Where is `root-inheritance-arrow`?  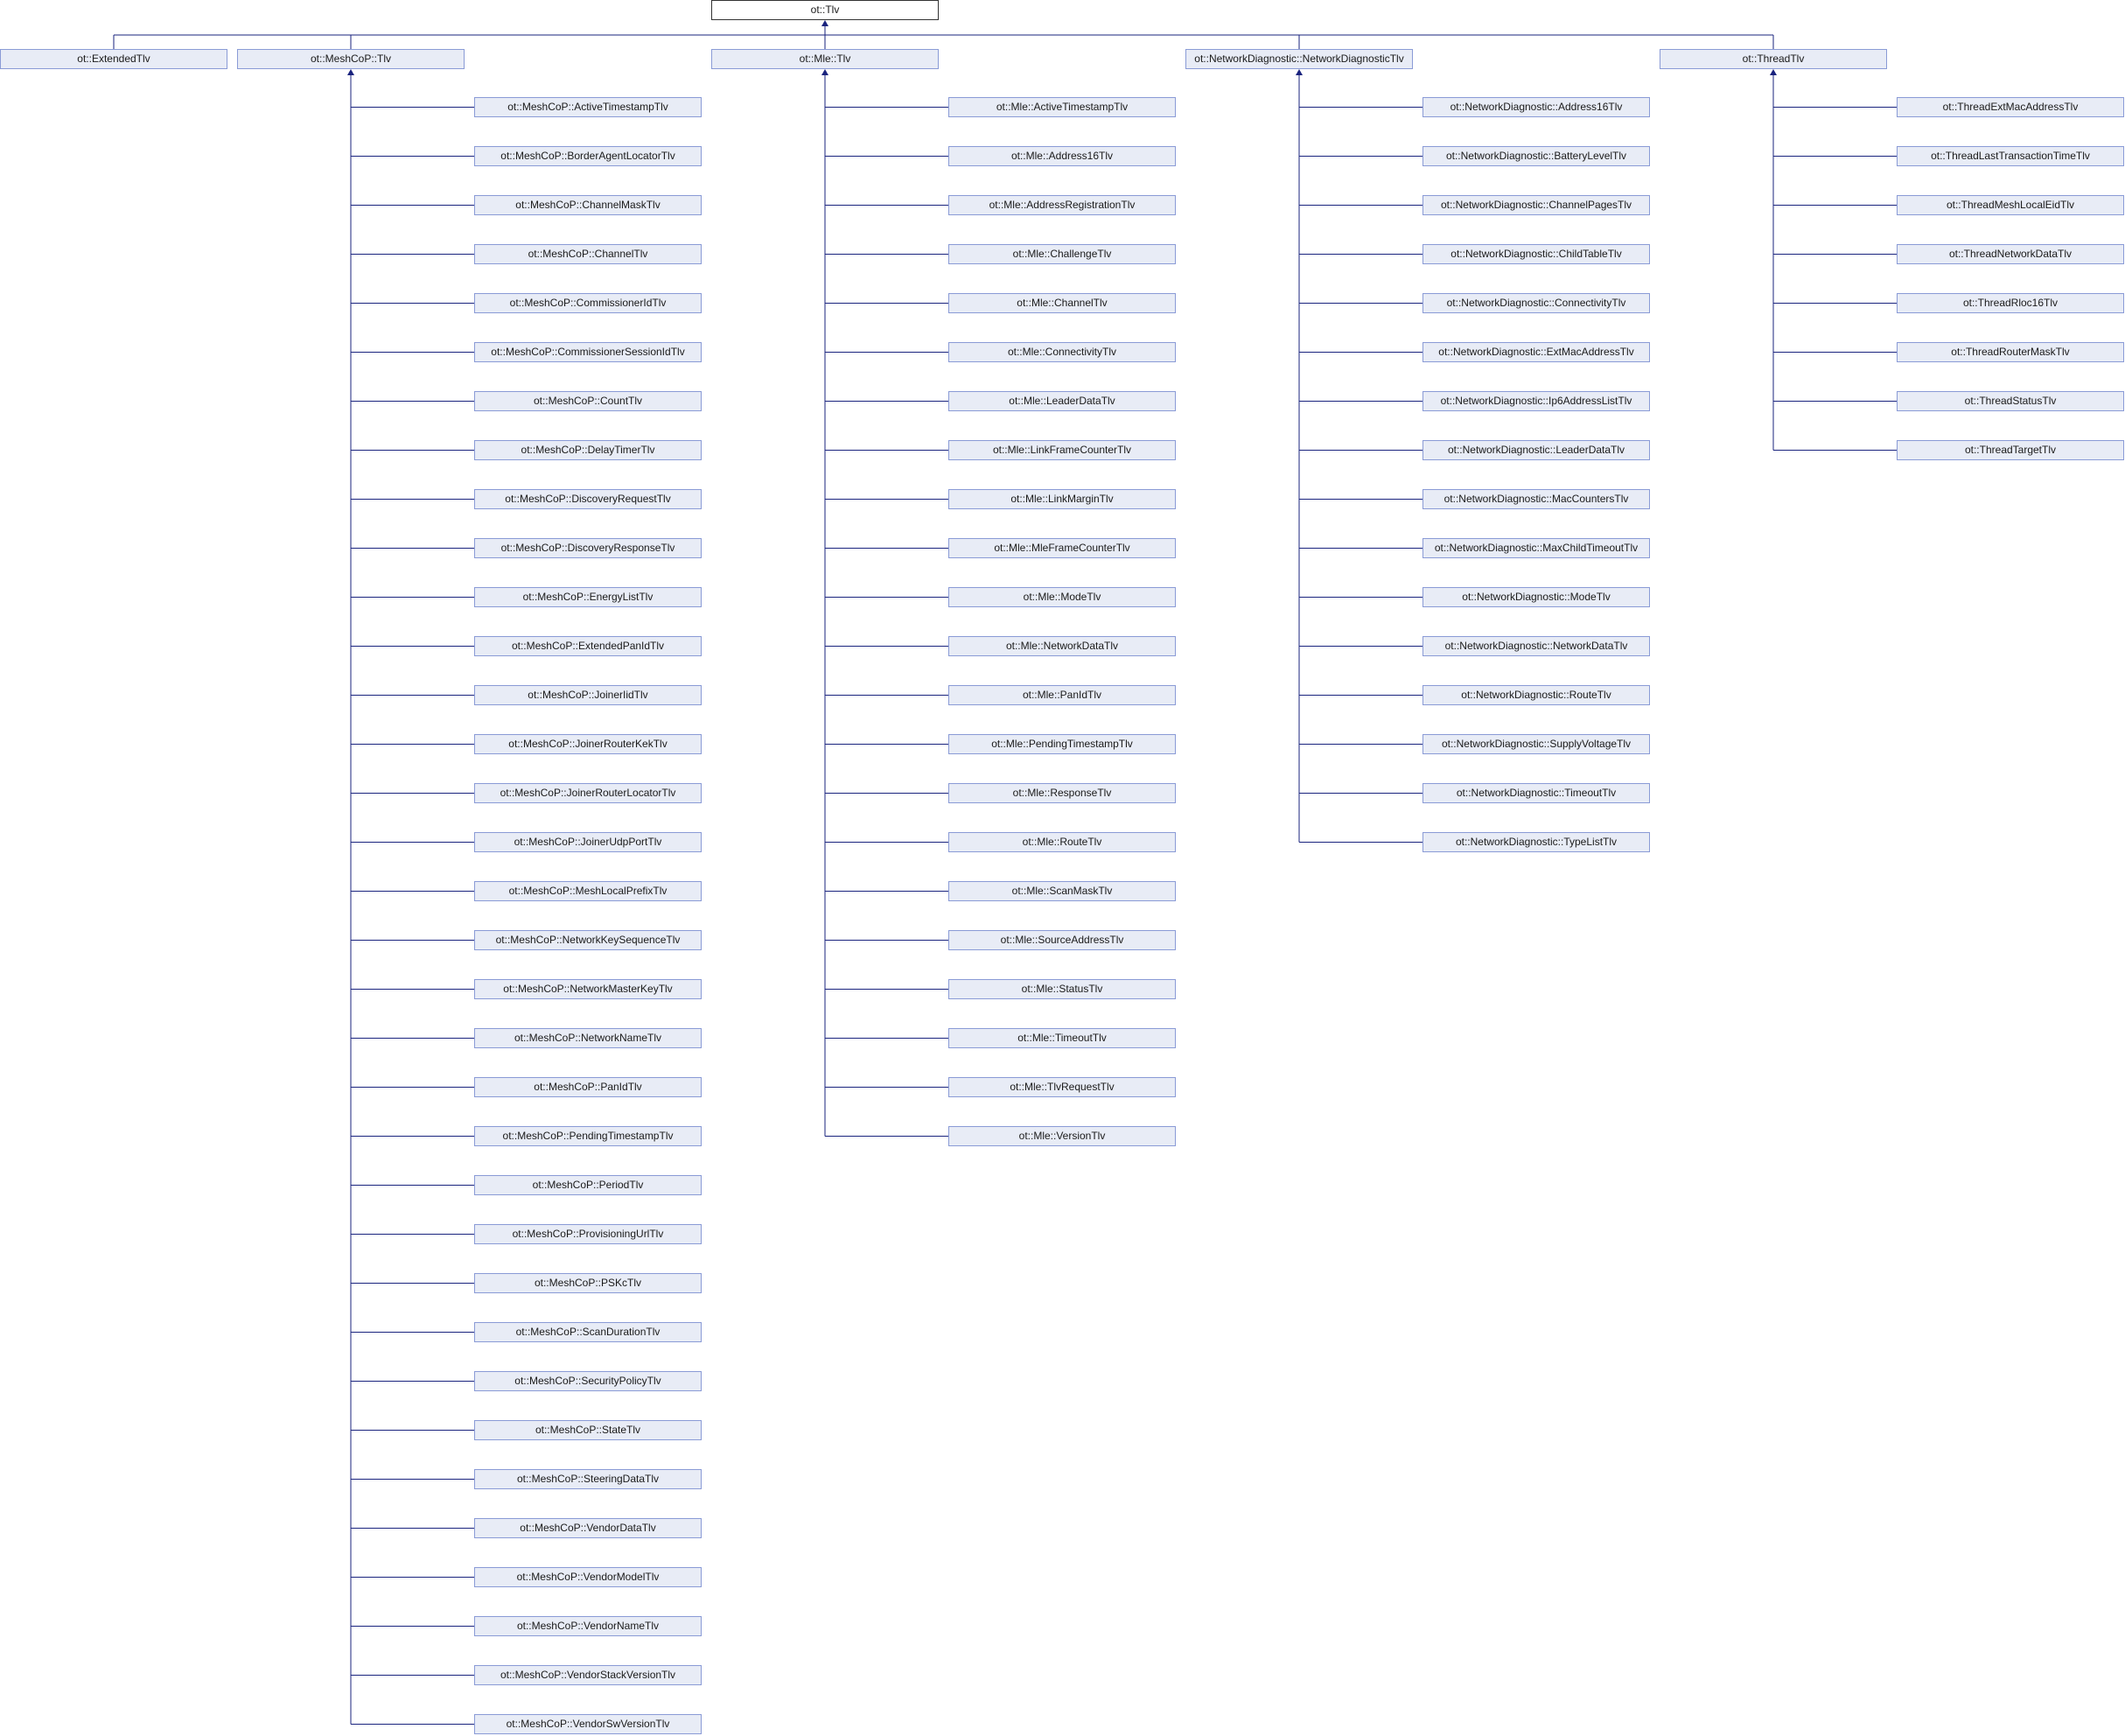 root-inheritance-arrow is located at coordinates (824, 23).